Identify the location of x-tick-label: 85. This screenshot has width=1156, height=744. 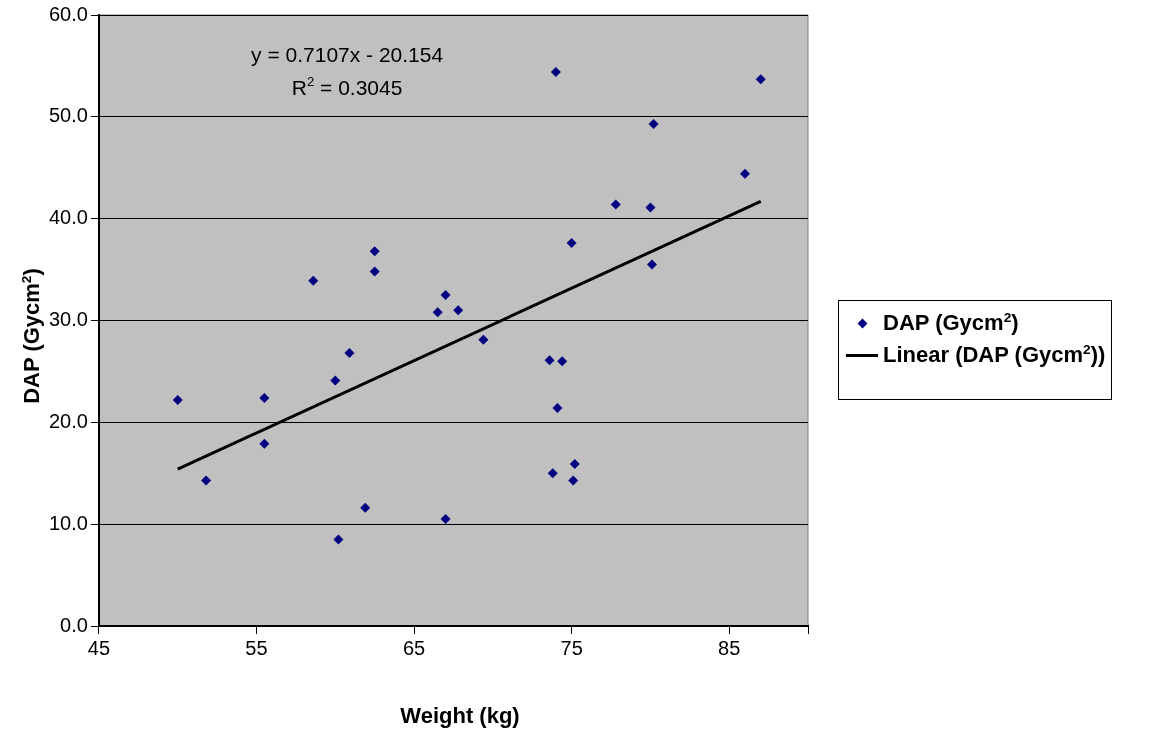
(729, 647).